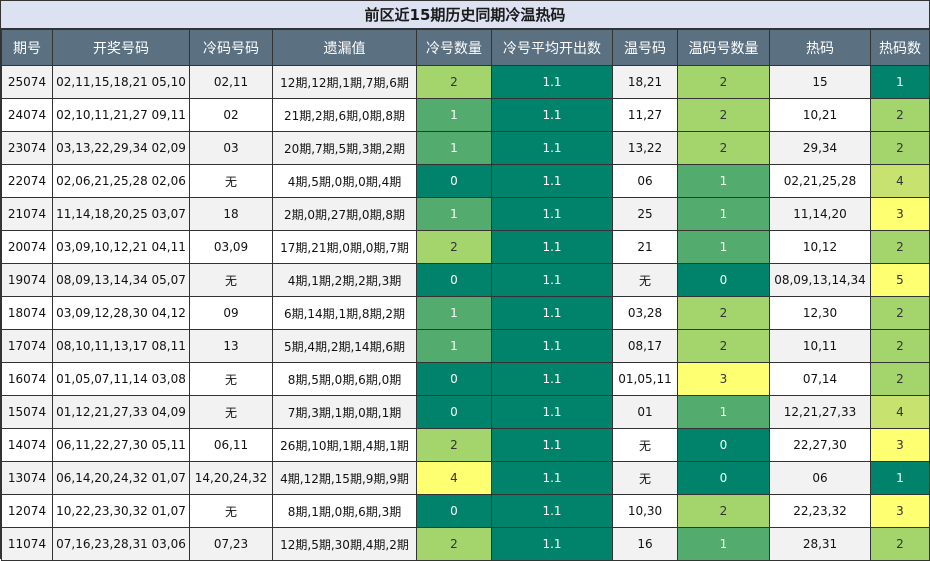 The height and width of the screenshot is (561, 930). Describe the element at coordinates (645, 412) in the screenshot. I see `warm-numbers-cell: 01` at that location.